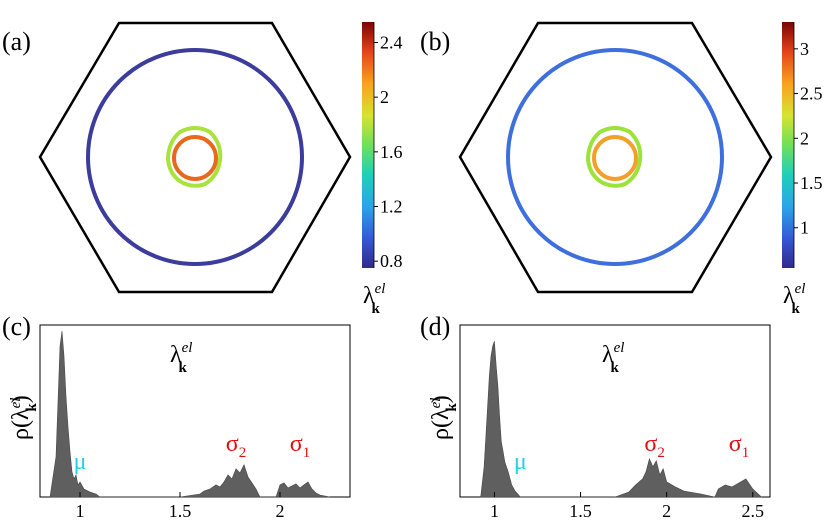 The image size is (830, 521). What do you see at coordinates (190, 414) in the screenshot?
I see `histogram-area-c` at bounding box center [190, 414].